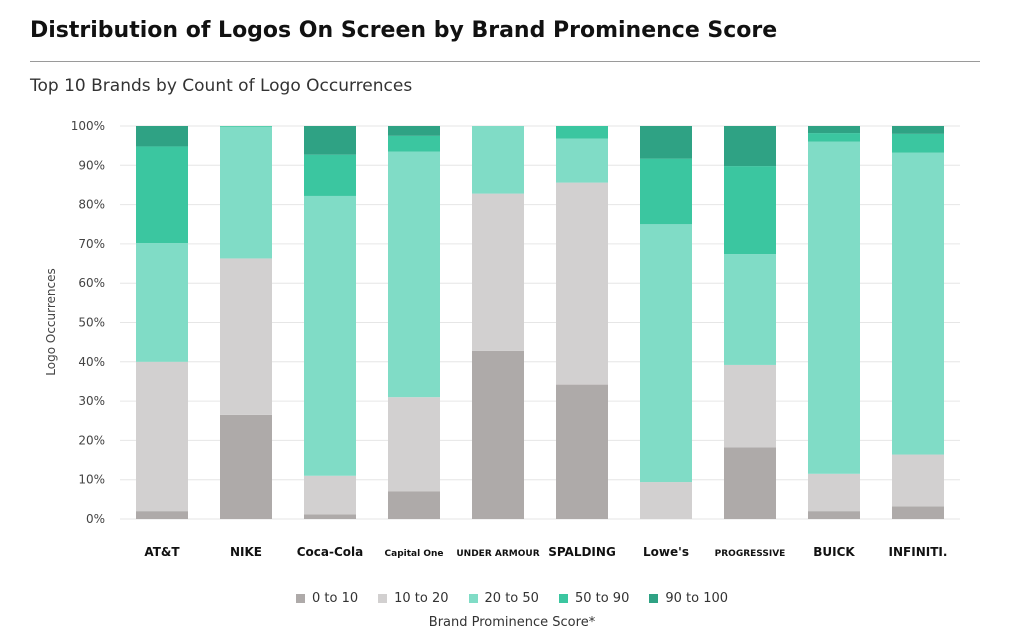  I want to click on category-label-lowe-s: Lowe's, so click(666, 552).